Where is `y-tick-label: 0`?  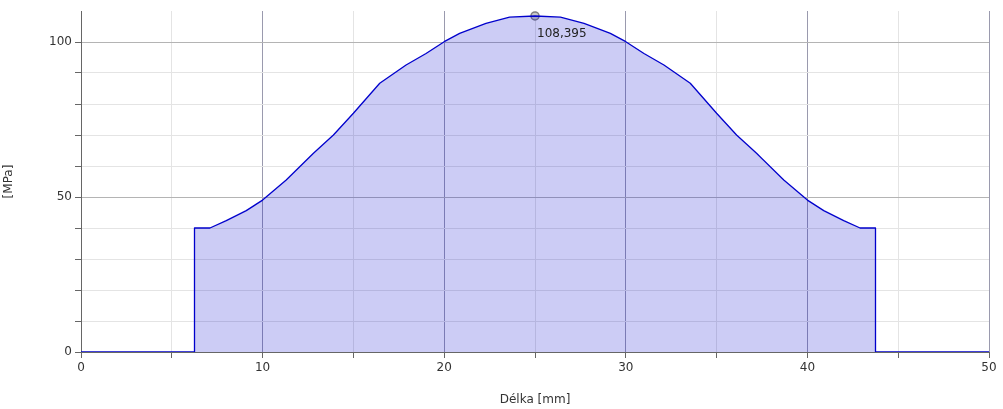 y-tick-label: 0 is located at coordinates (68, 351).